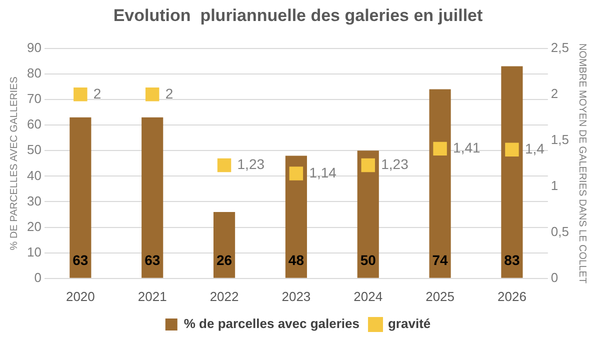 The width and height of the screenshot is (600, 343). What do you see at coordinates (224, 296) in the screenshot?
I see `x-tick-label: 2022` at bounding box center [224, 296].